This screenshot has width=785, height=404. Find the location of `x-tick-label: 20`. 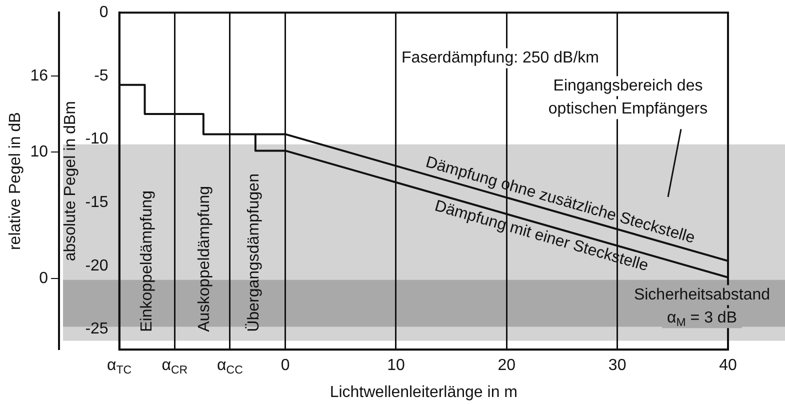

x-tick-label: 20 is located at coordinates (507, 365).